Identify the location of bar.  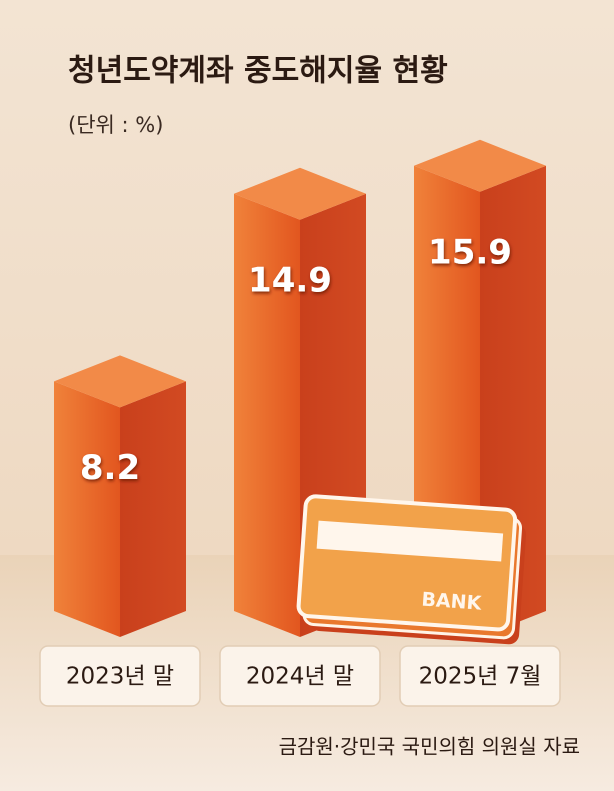
(120, 496).